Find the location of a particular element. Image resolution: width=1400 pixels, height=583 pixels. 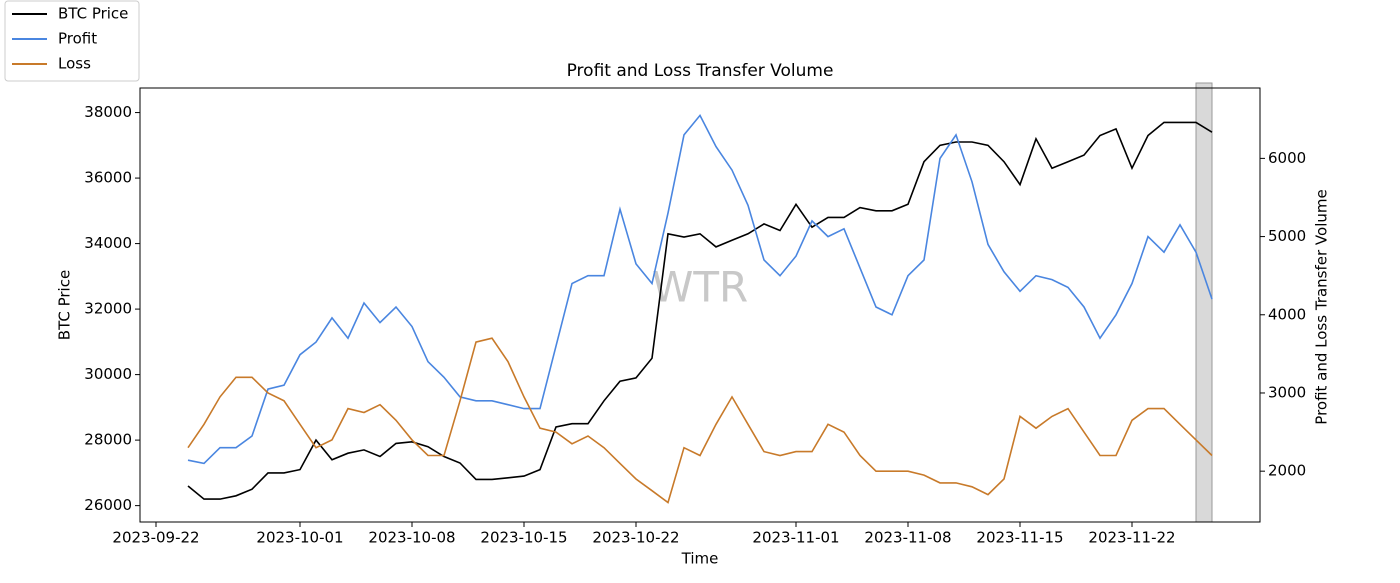

x-tick-label: 2023-11-22 is located at coordinates (1131, 538).